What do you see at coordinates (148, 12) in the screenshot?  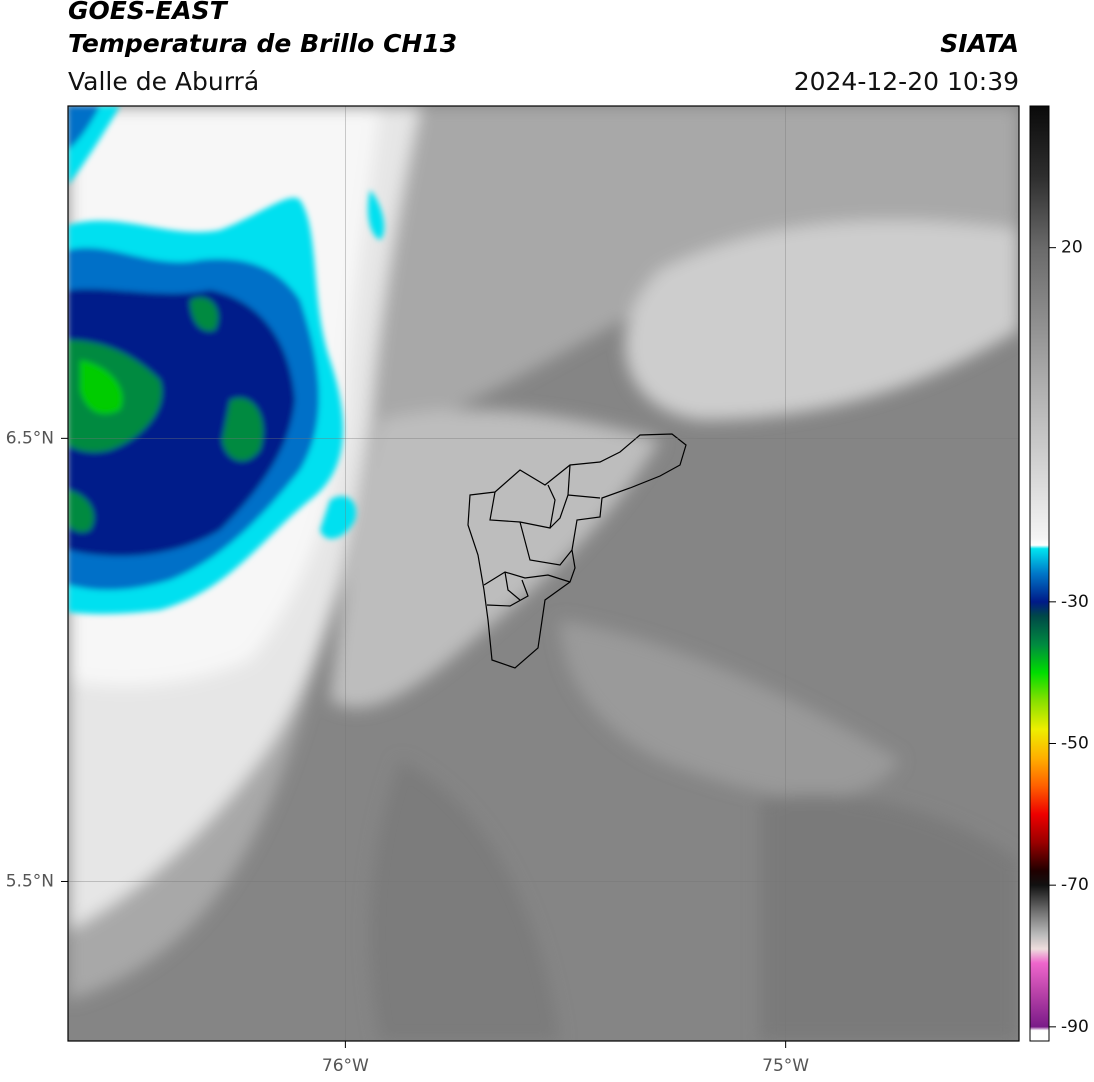 I see `title: GOES-EAST` at bounding box center [148, 12].